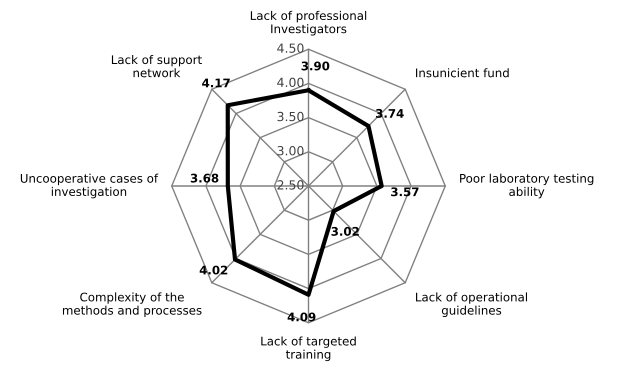  Describe the element at coordinates (89, 186) in the screenshot. I see `spoke-label: Uncooperative cases of investigation` at that location.